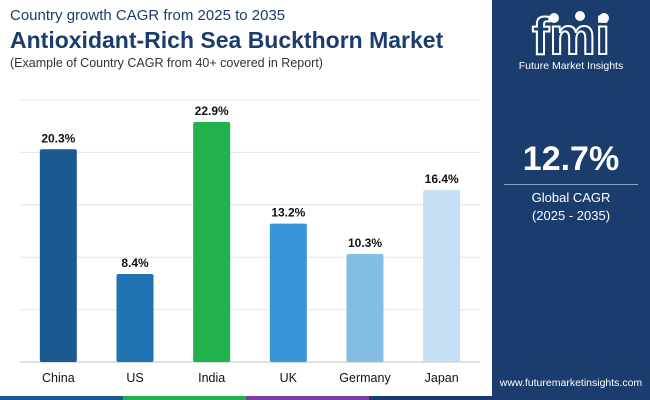  What do you see at coordinates (58, 138) in the screenshot?
I see `value-label: 20.3%` at bounding box center [58, 138].